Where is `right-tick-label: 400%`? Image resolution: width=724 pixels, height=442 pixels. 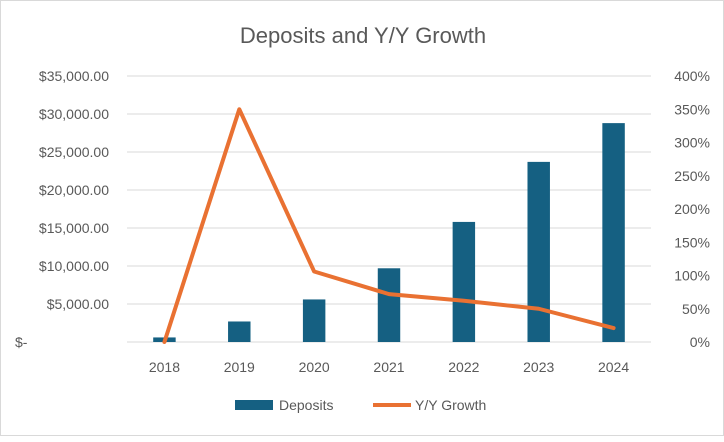 right-tick-label: 400% is located at coordinates (692, 76).